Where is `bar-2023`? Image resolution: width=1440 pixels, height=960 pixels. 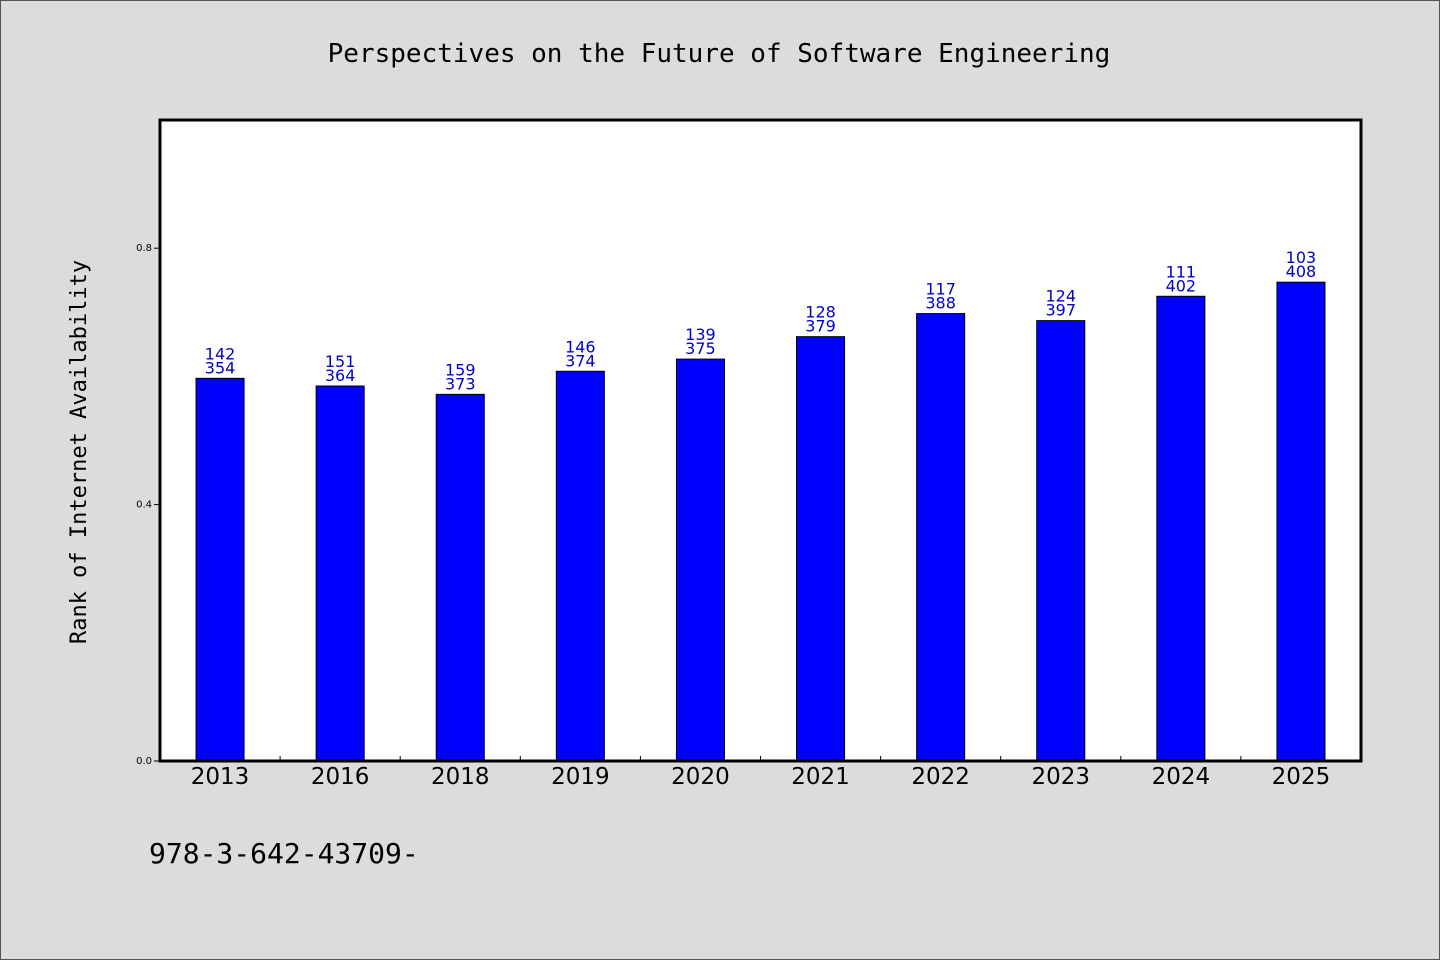
bar-2023 is located at coordinates (1061, 541).